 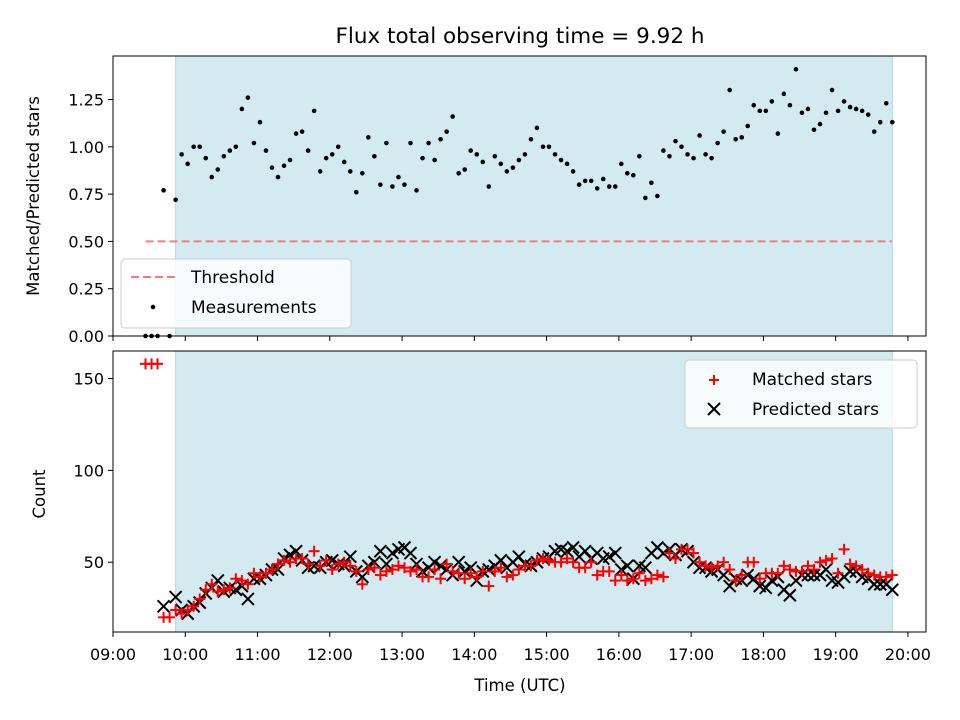 What do you see at coordinates (402, 654) in the screenshot?
I see `xtick-label: 13:00` at bounding box center [402, 654].